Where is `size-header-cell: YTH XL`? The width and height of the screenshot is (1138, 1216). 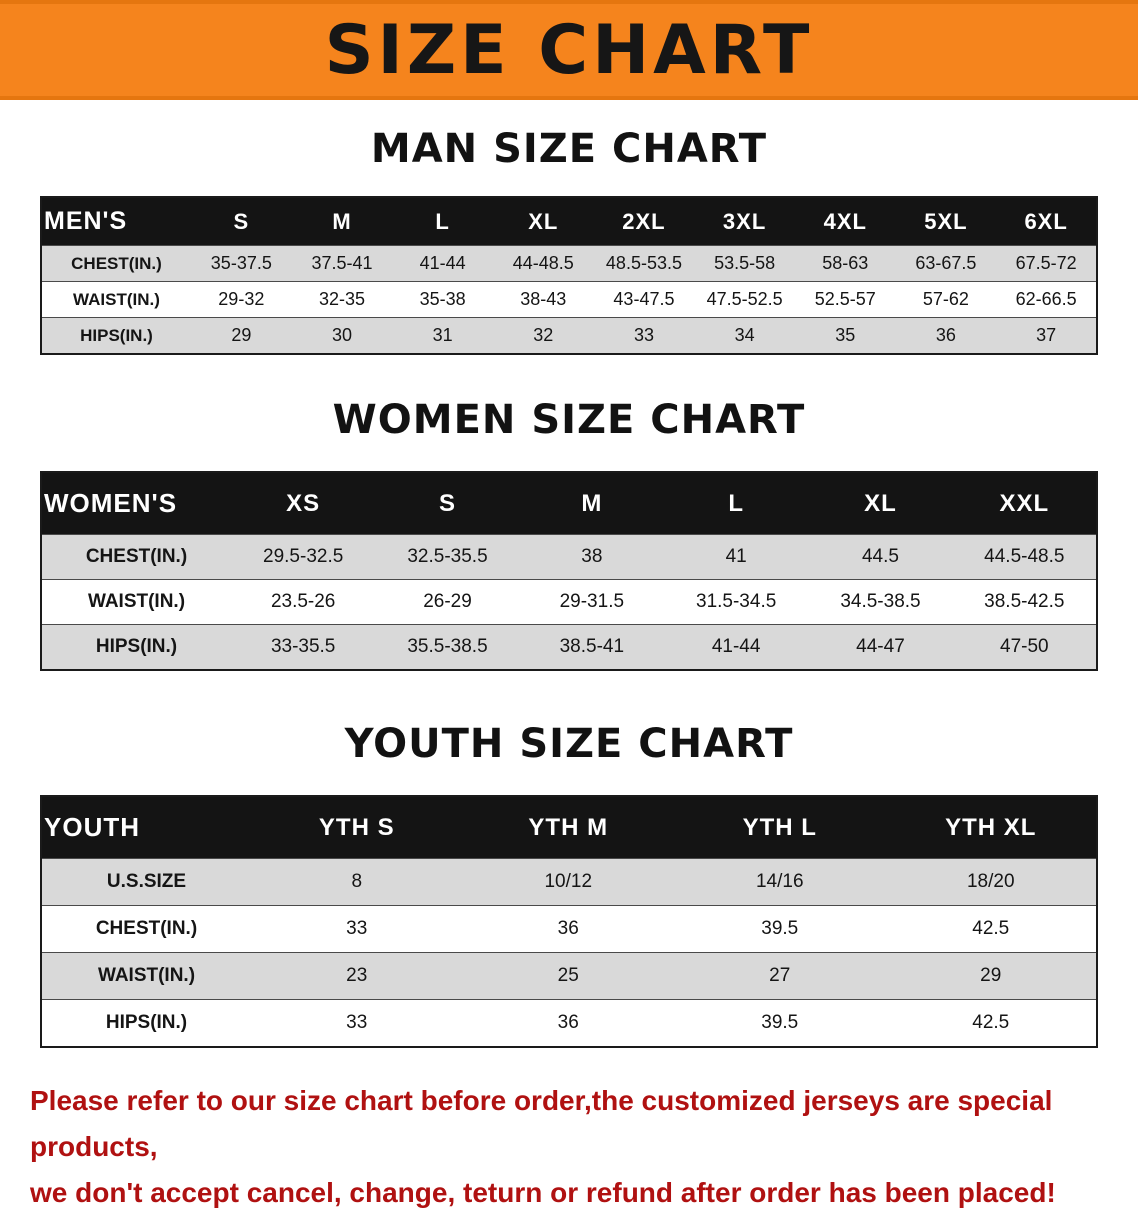
size-header-cell: YTH XL is located at coordinates (991, 827).